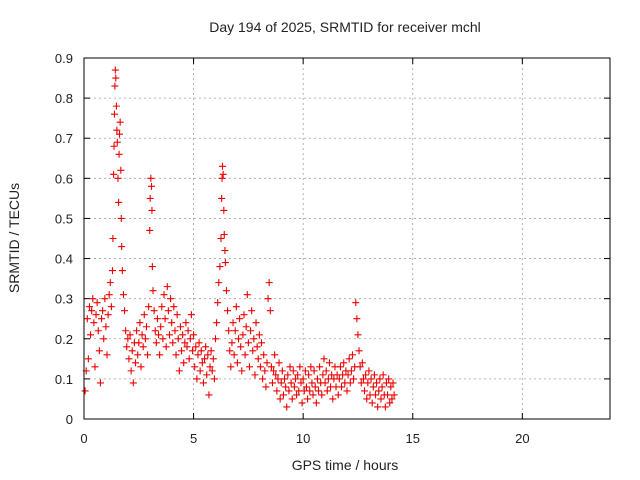 This screenshot has width=640, height=480. What do you see at coordinates (64, 138) in the screenshot?
I see `y-tick-label: 0.7` at bounding box center [64, 138].